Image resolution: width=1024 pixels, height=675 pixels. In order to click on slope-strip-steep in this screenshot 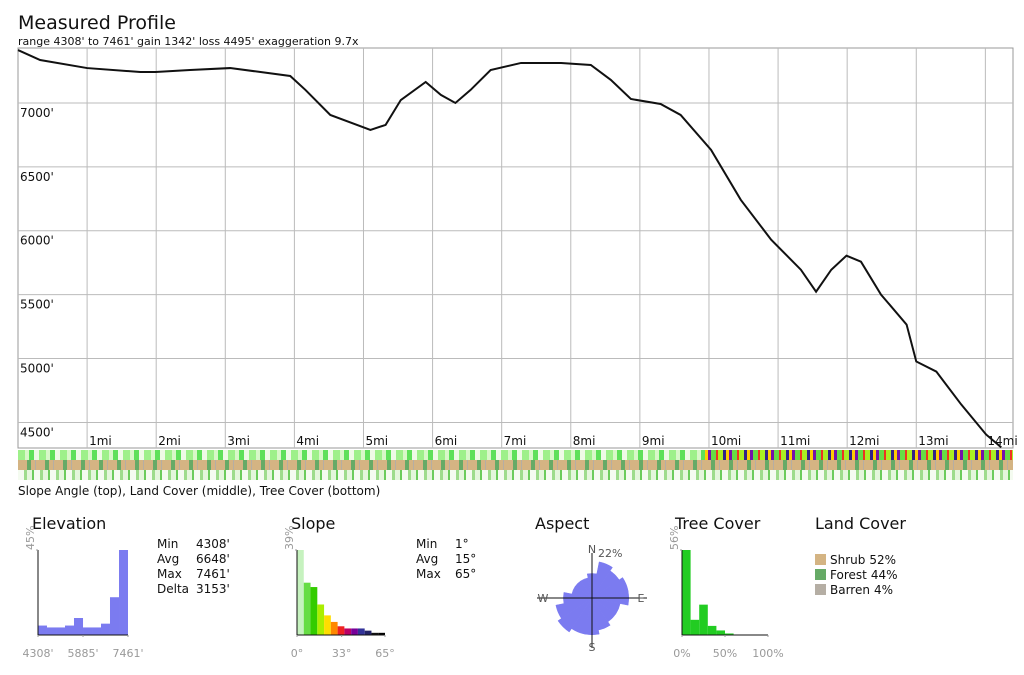, I will do `click(859, 455)`.